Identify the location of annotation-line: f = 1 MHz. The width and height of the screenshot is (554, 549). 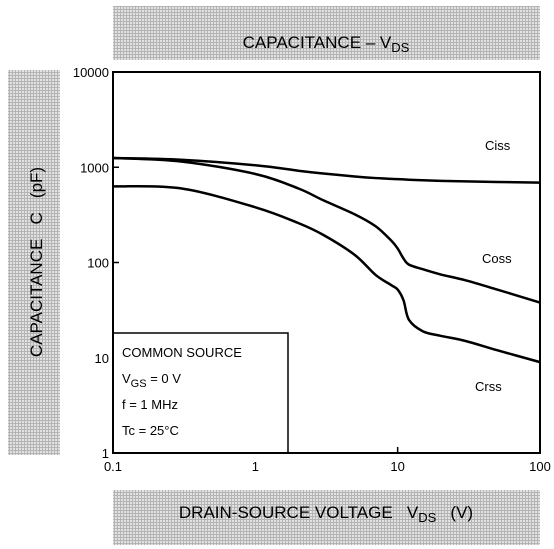
(150, 404).